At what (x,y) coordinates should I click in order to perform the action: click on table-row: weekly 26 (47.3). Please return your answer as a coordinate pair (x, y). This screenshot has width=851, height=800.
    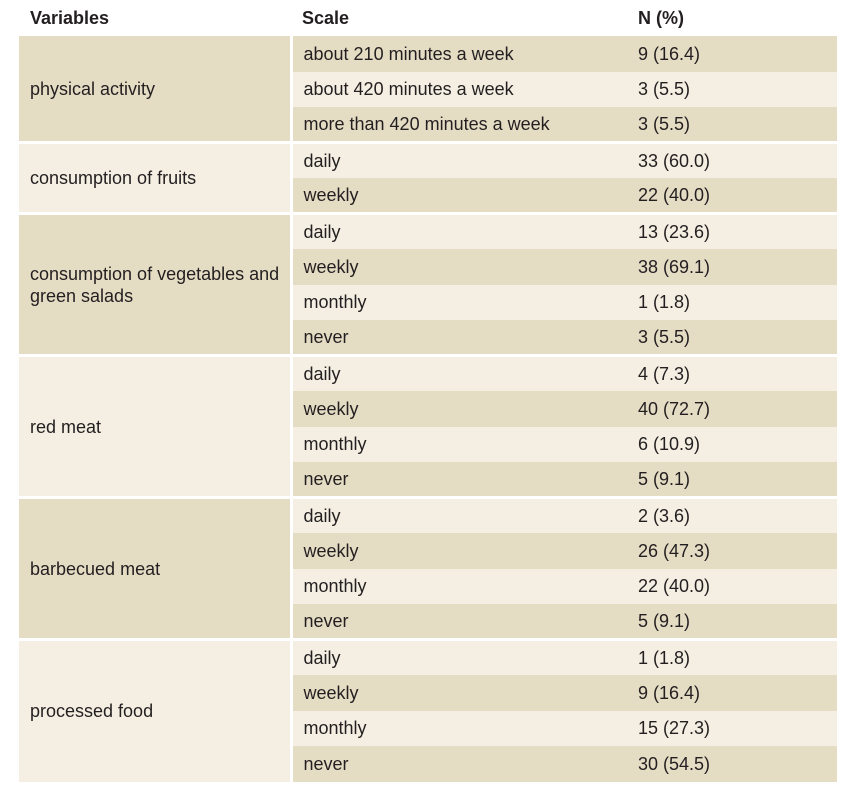
    Looking at the image, I should click on (428, 551).